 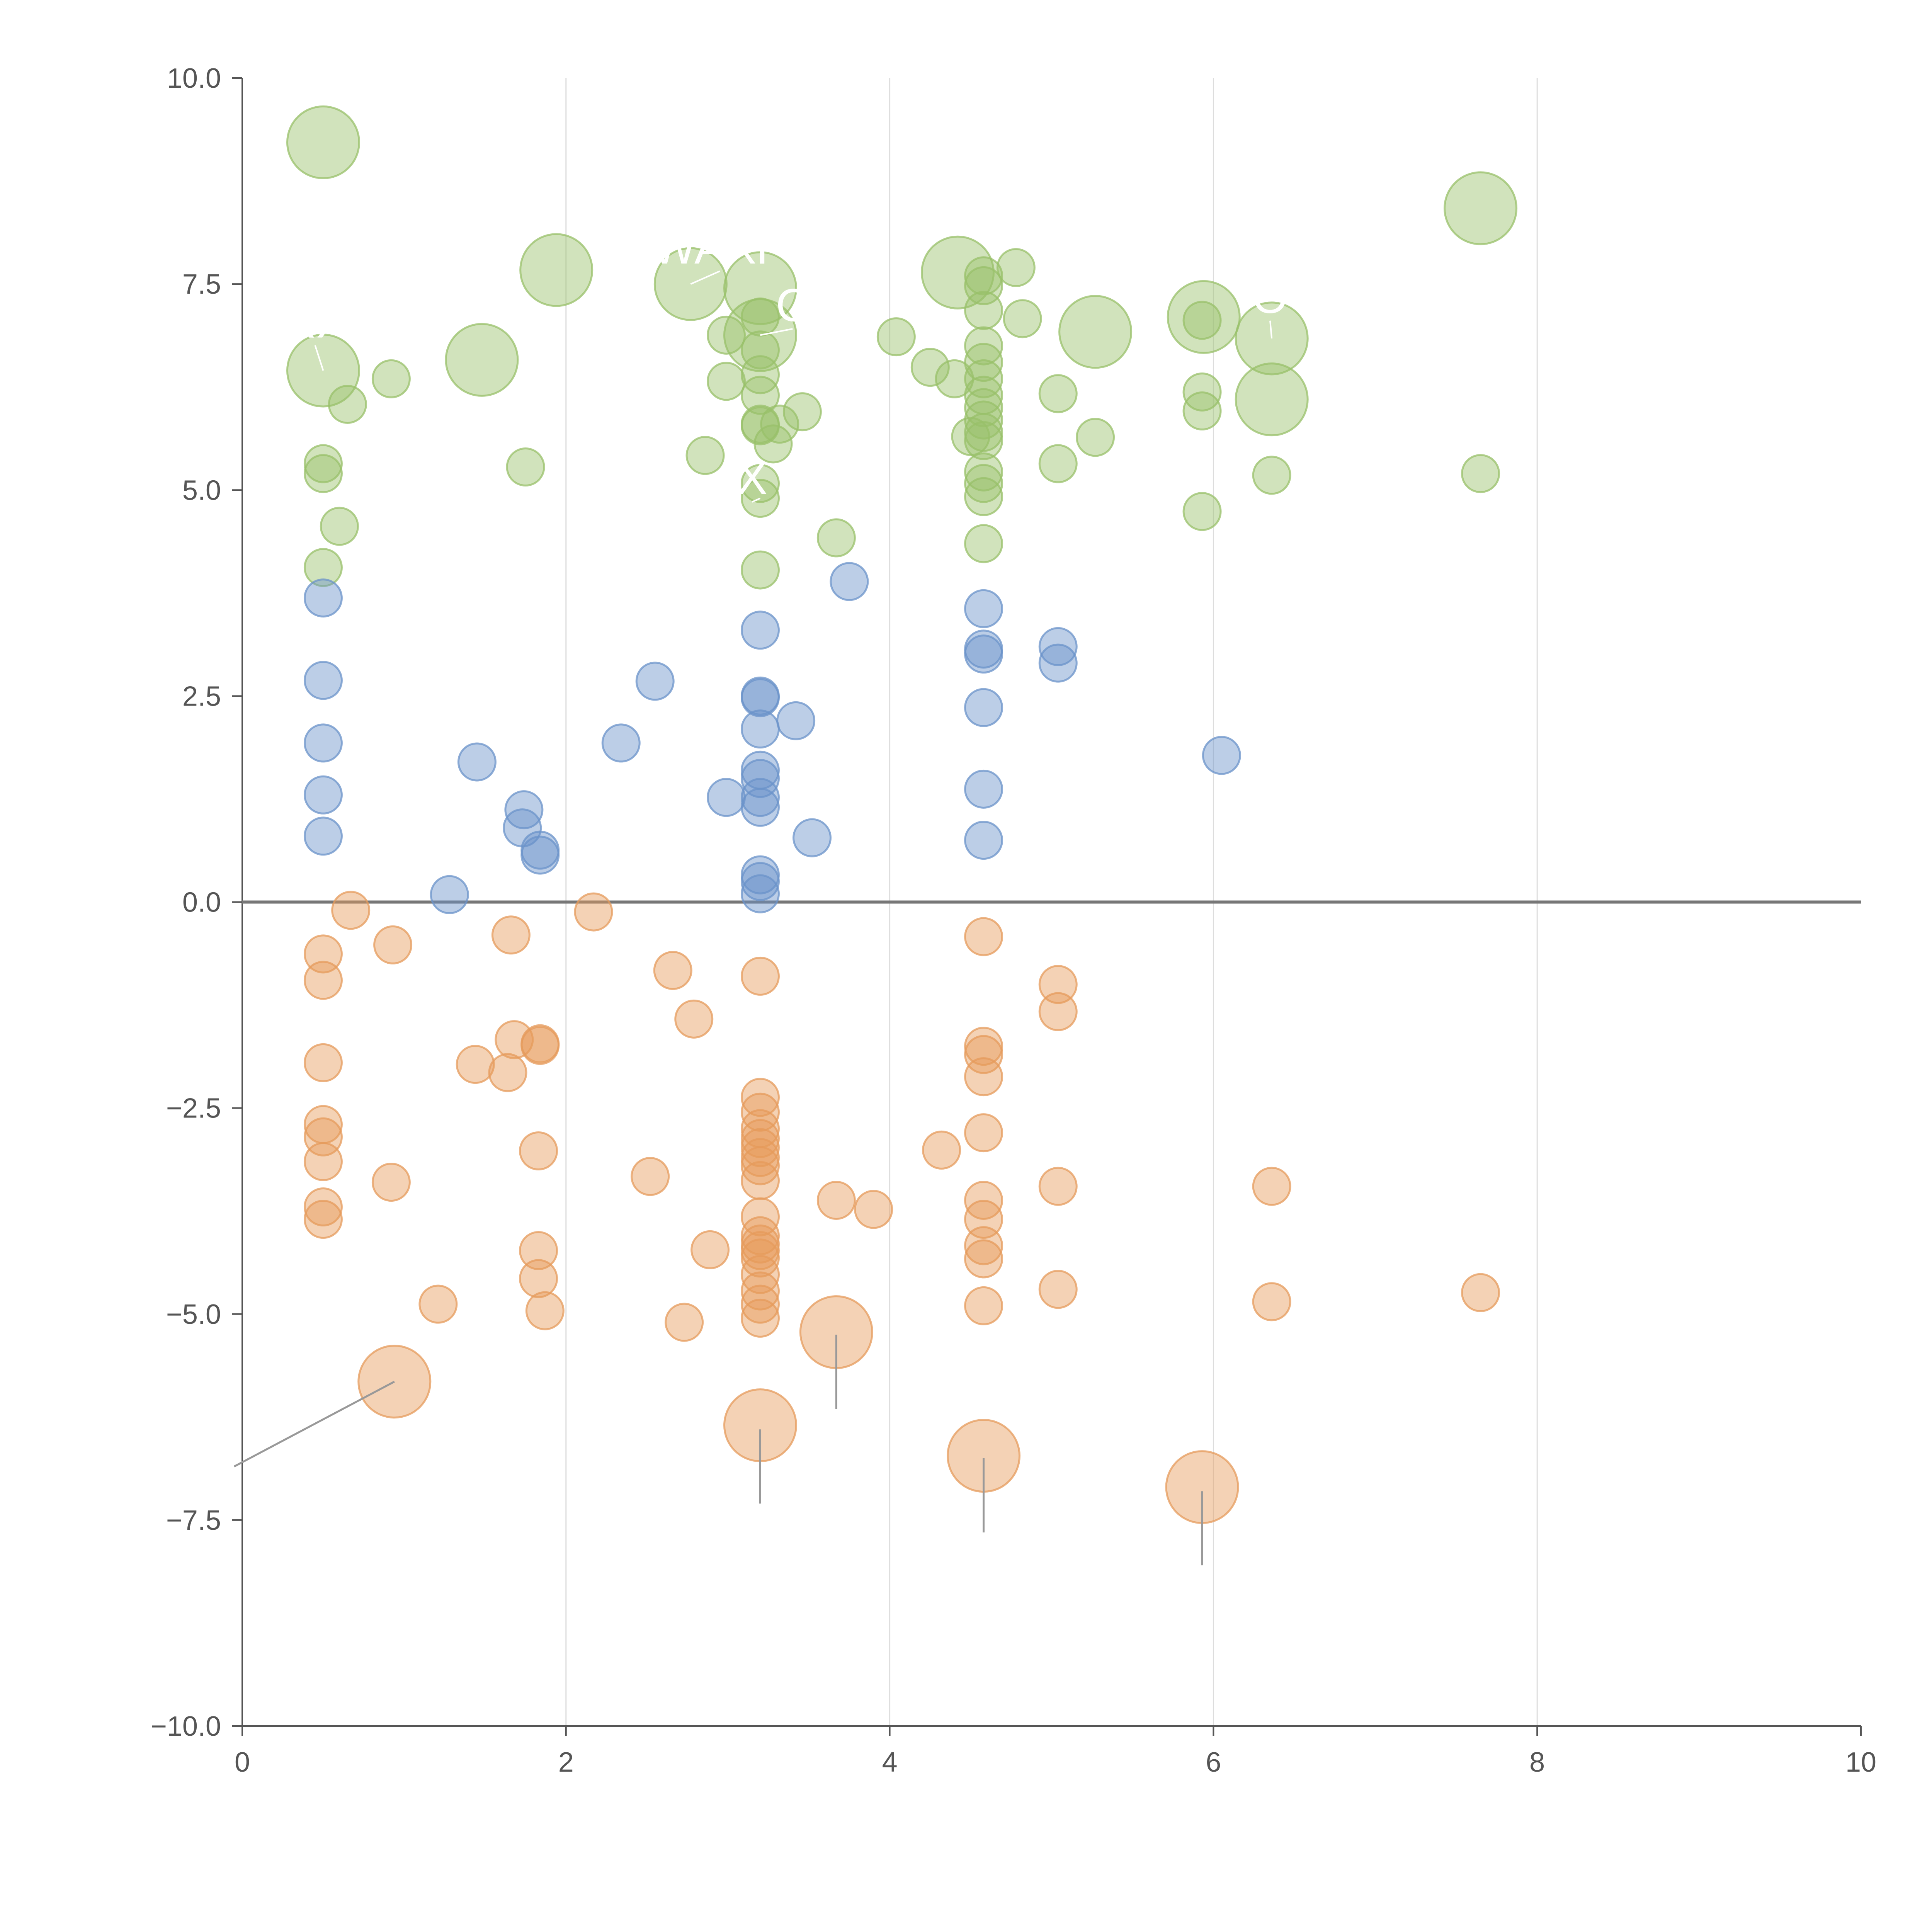 I want to click on x-tick-label: 6, so click(x=1213, y=1763).